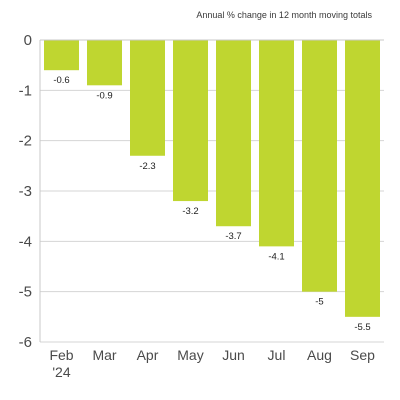 This screenshot has height=400, width=400. I want to click on x-tick-label-apr: Apr, so click(148, 355).